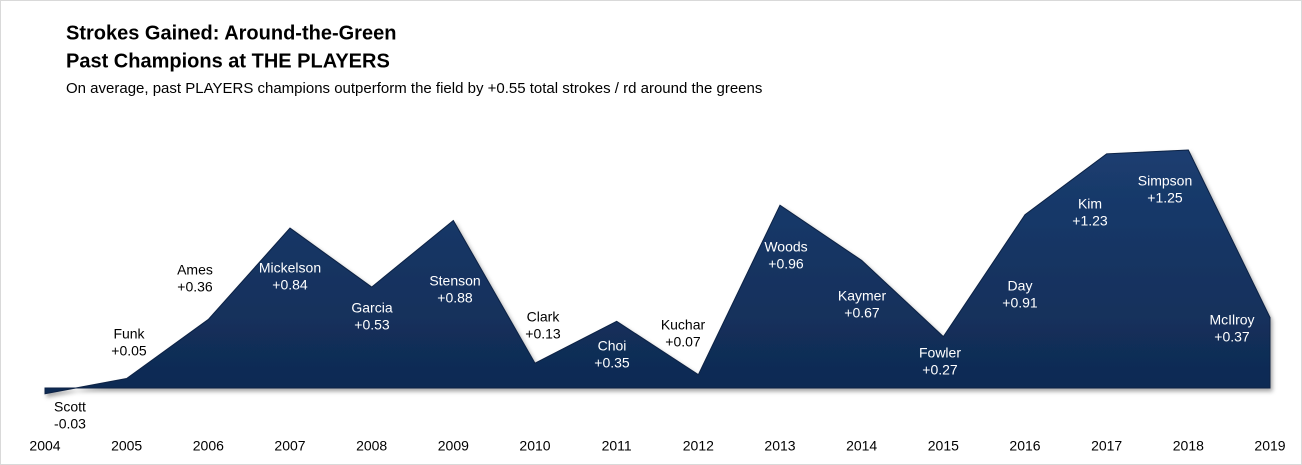 Image resolution: width=1302 pixels, height=465 pixels. Describe the element at coordinates (70, 407) in the screenshot. I see `point-name: Scott` at that location.